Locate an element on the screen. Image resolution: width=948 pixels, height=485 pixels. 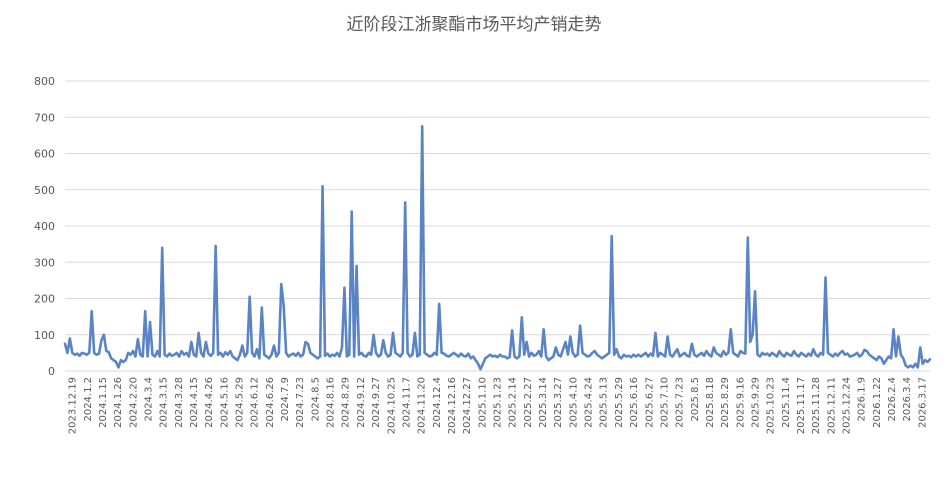
x-tick-label: 2024.12.16 is located at coordinates (452, 405).